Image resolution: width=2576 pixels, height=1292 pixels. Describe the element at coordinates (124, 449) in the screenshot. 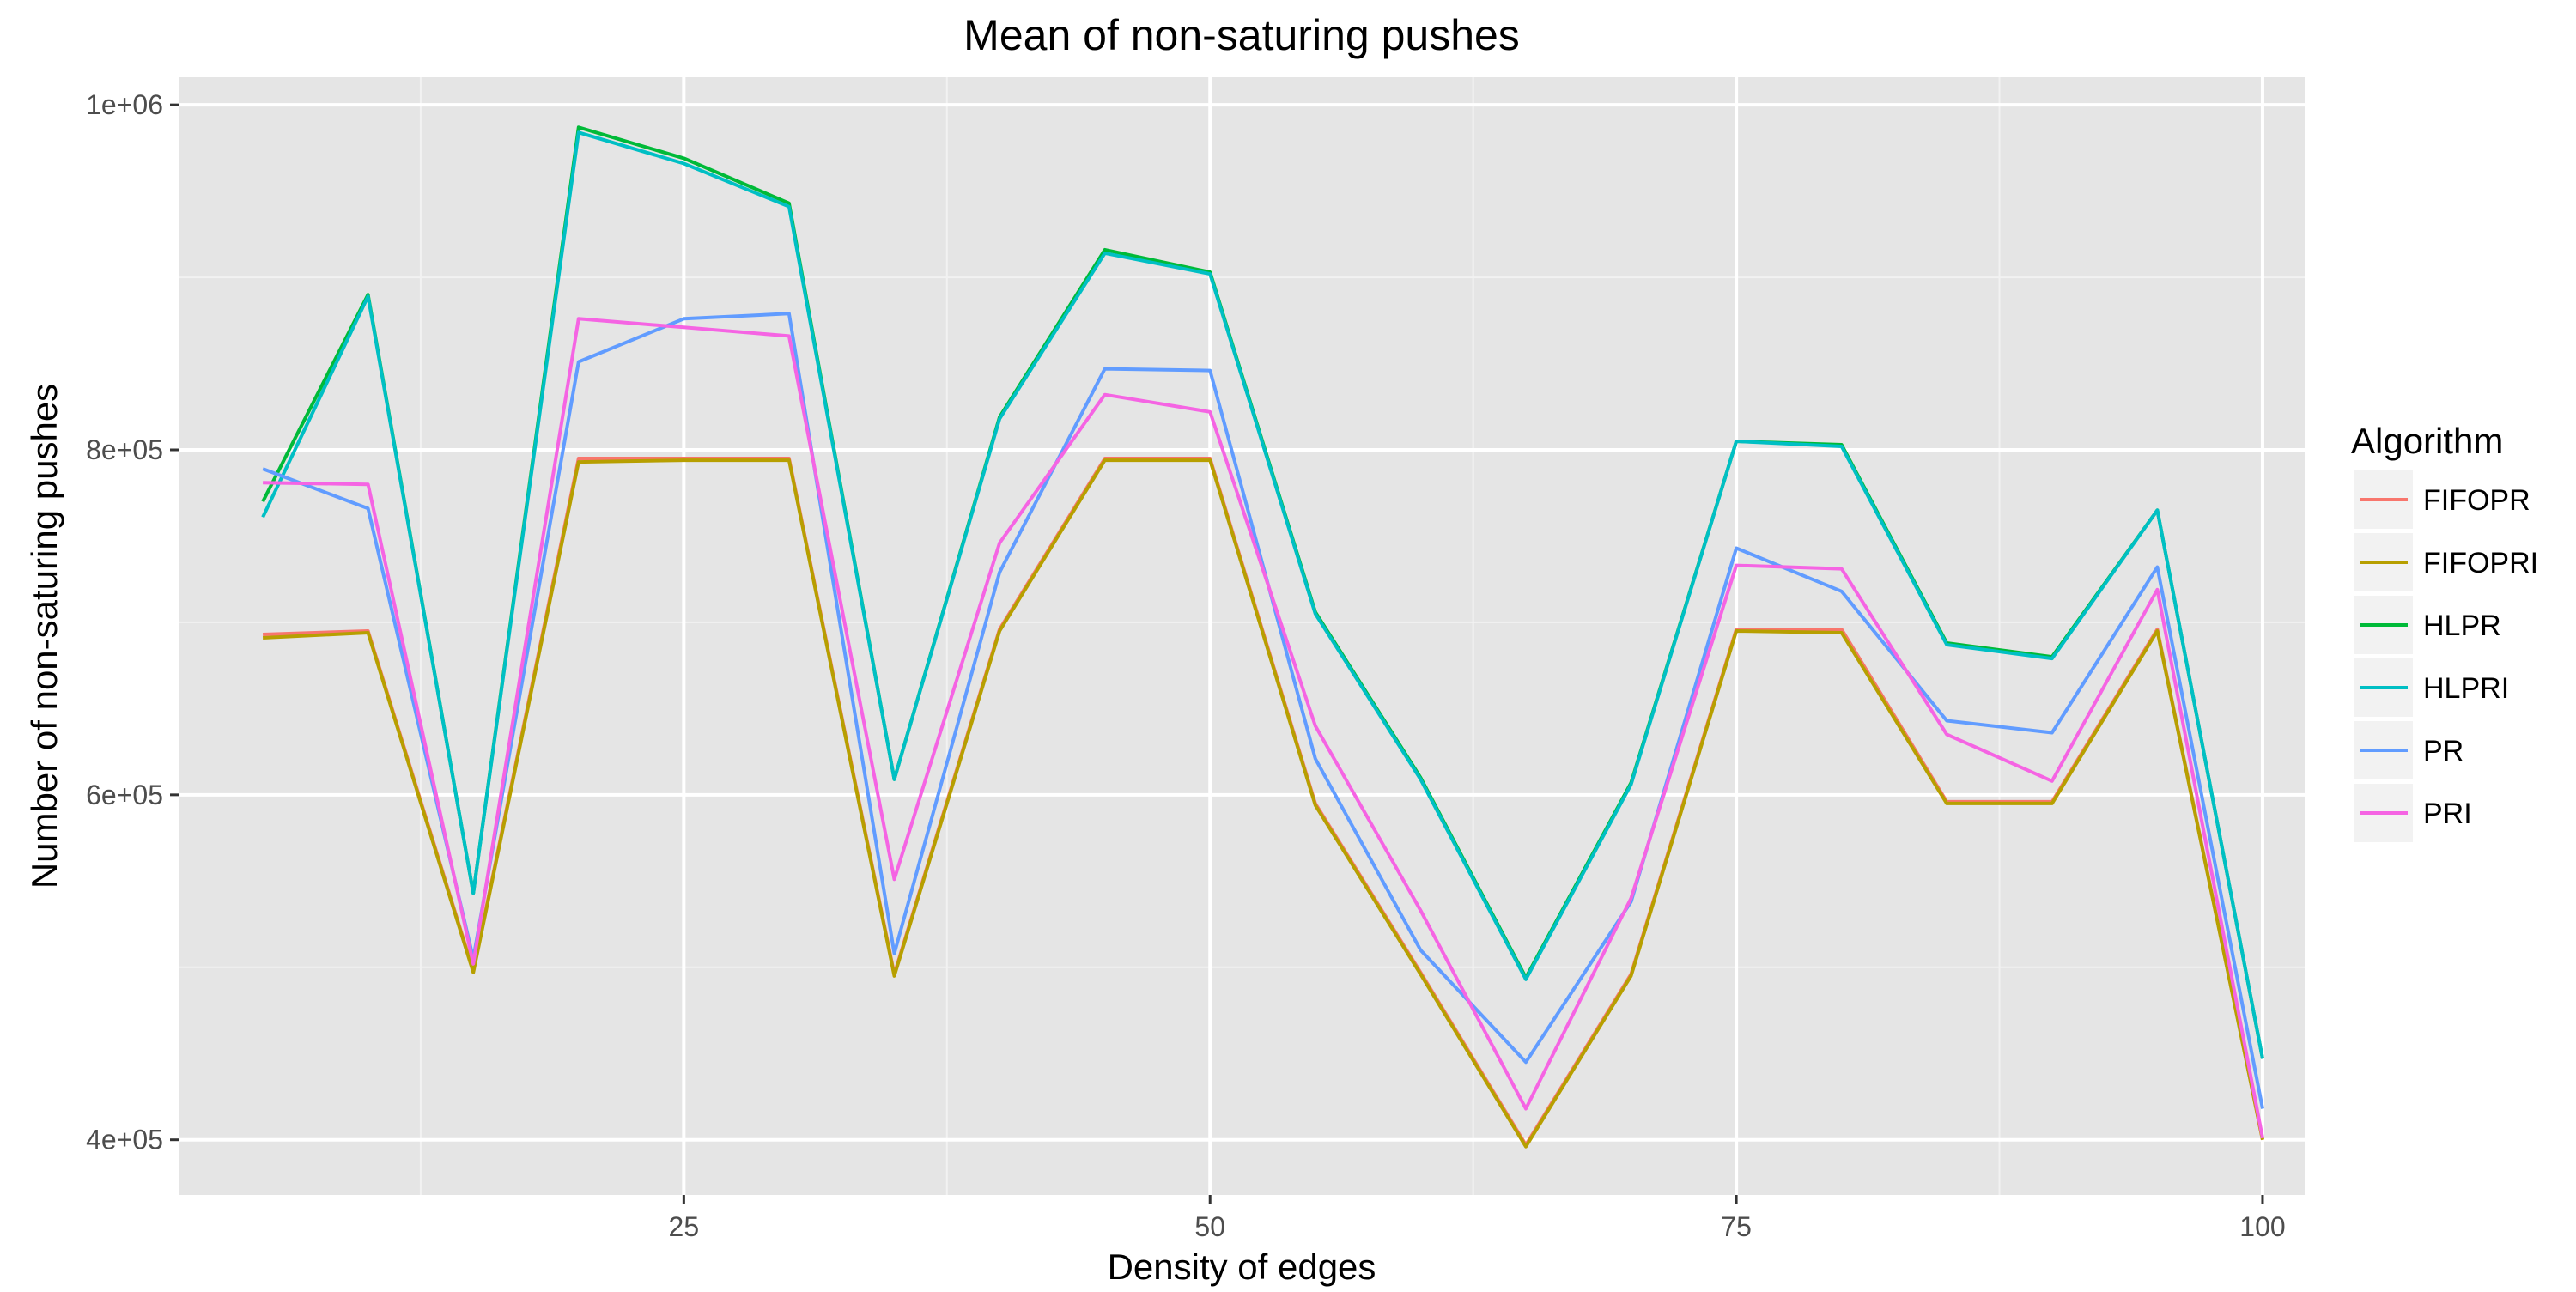

I see `y-tick-label: 8e+05` at that location.